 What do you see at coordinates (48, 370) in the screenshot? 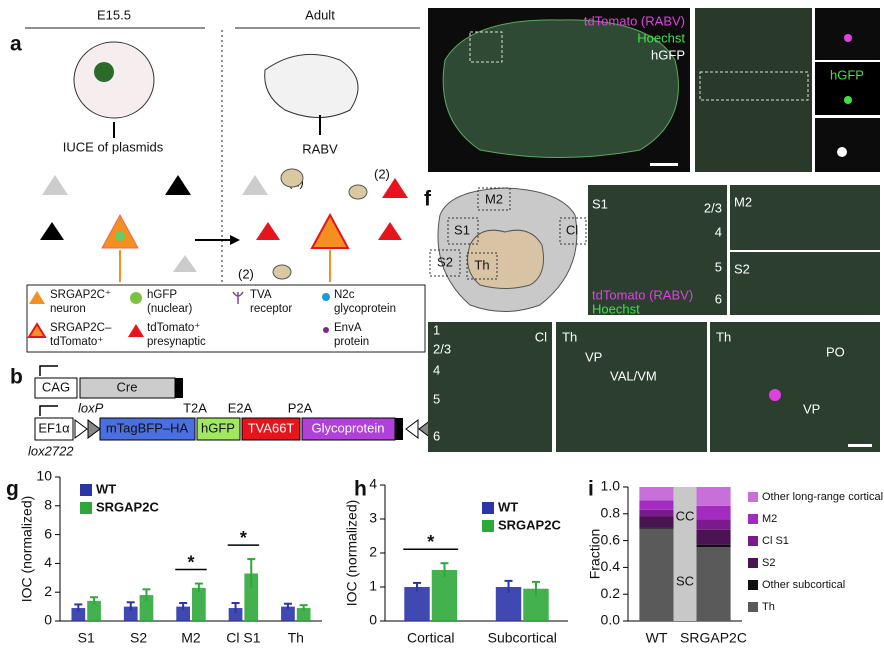
I see `promoter-arrow` at bounding box center [48, 370].